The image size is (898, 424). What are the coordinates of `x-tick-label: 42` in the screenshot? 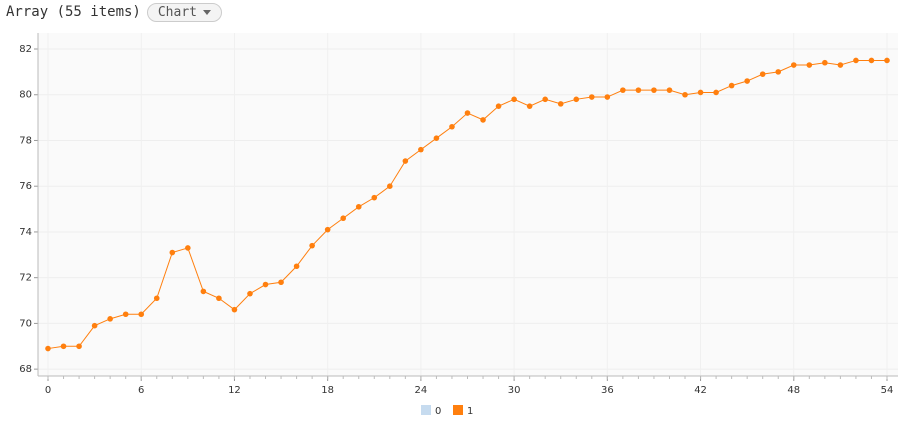 It's located at (700, 390).